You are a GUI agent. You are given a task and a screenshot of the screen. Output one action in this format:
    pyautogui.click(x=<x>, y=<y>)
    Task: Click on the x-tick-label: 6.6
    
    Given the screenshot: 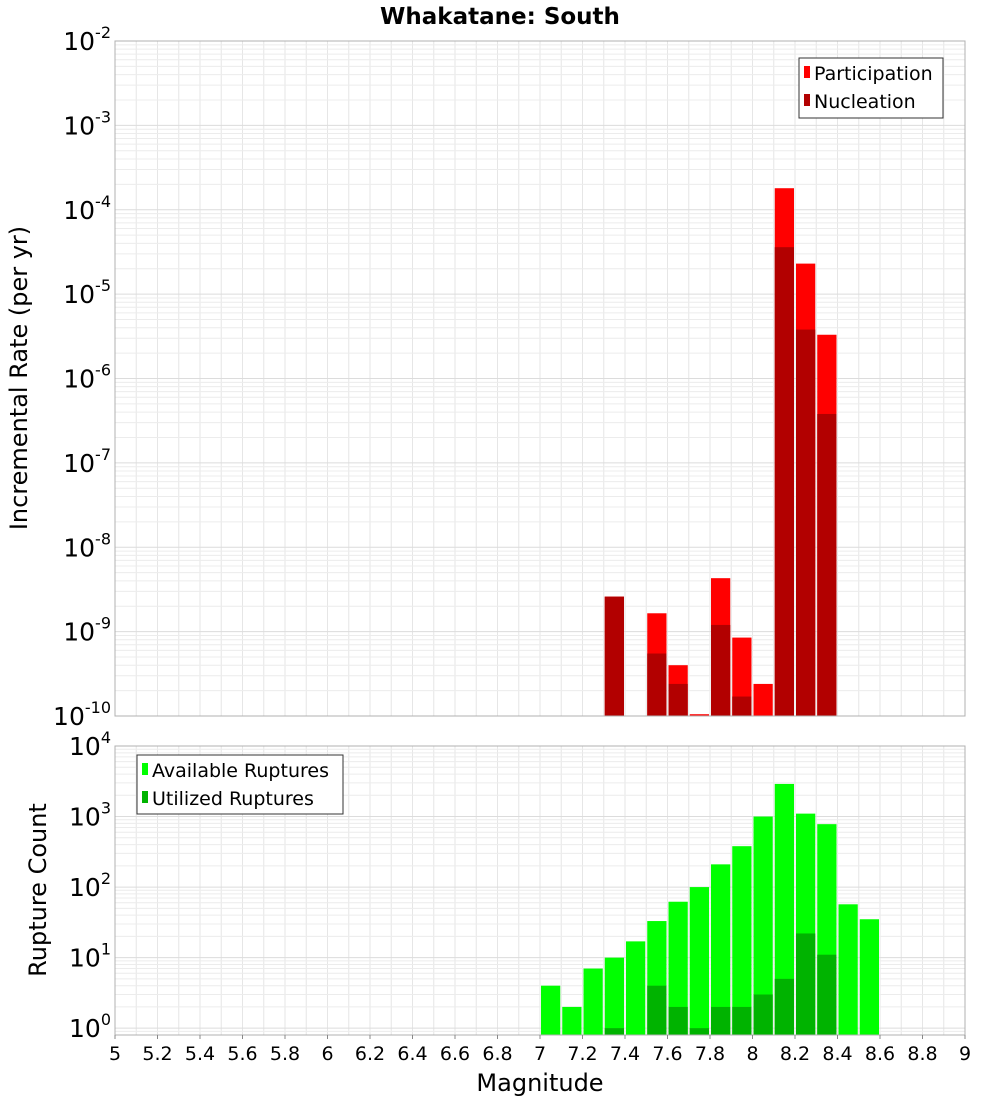 What is the action you would take?
    pyautogui.click(x=455, y=1054)
    